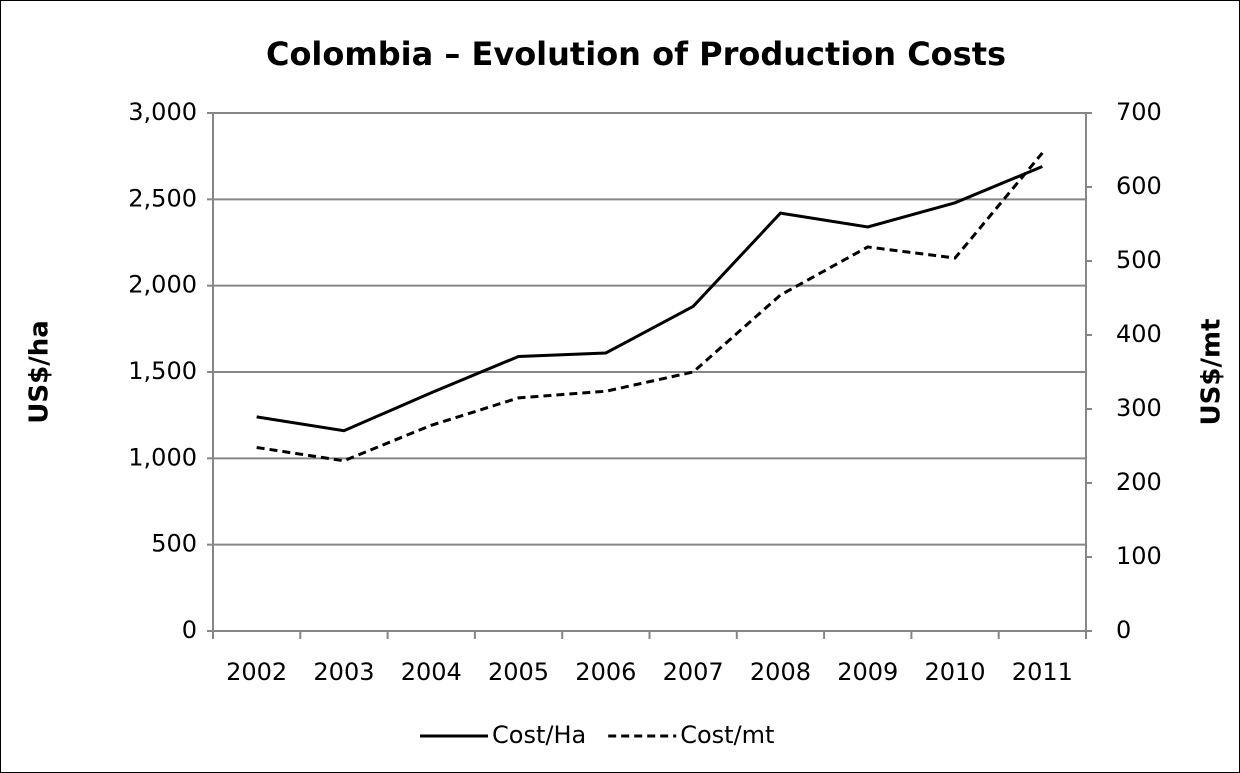 The width and height of the screenshot is (1240, 773). I want to click on y2-tick-label: 500, so click(1139, 260).